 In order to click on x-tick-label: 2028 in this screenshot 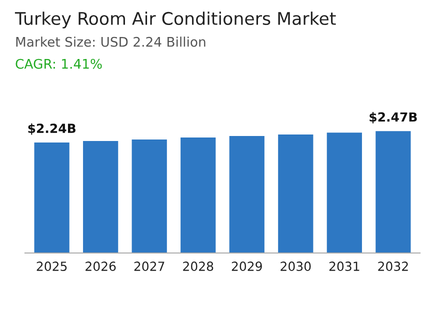, I will do `click(198, 267)`.